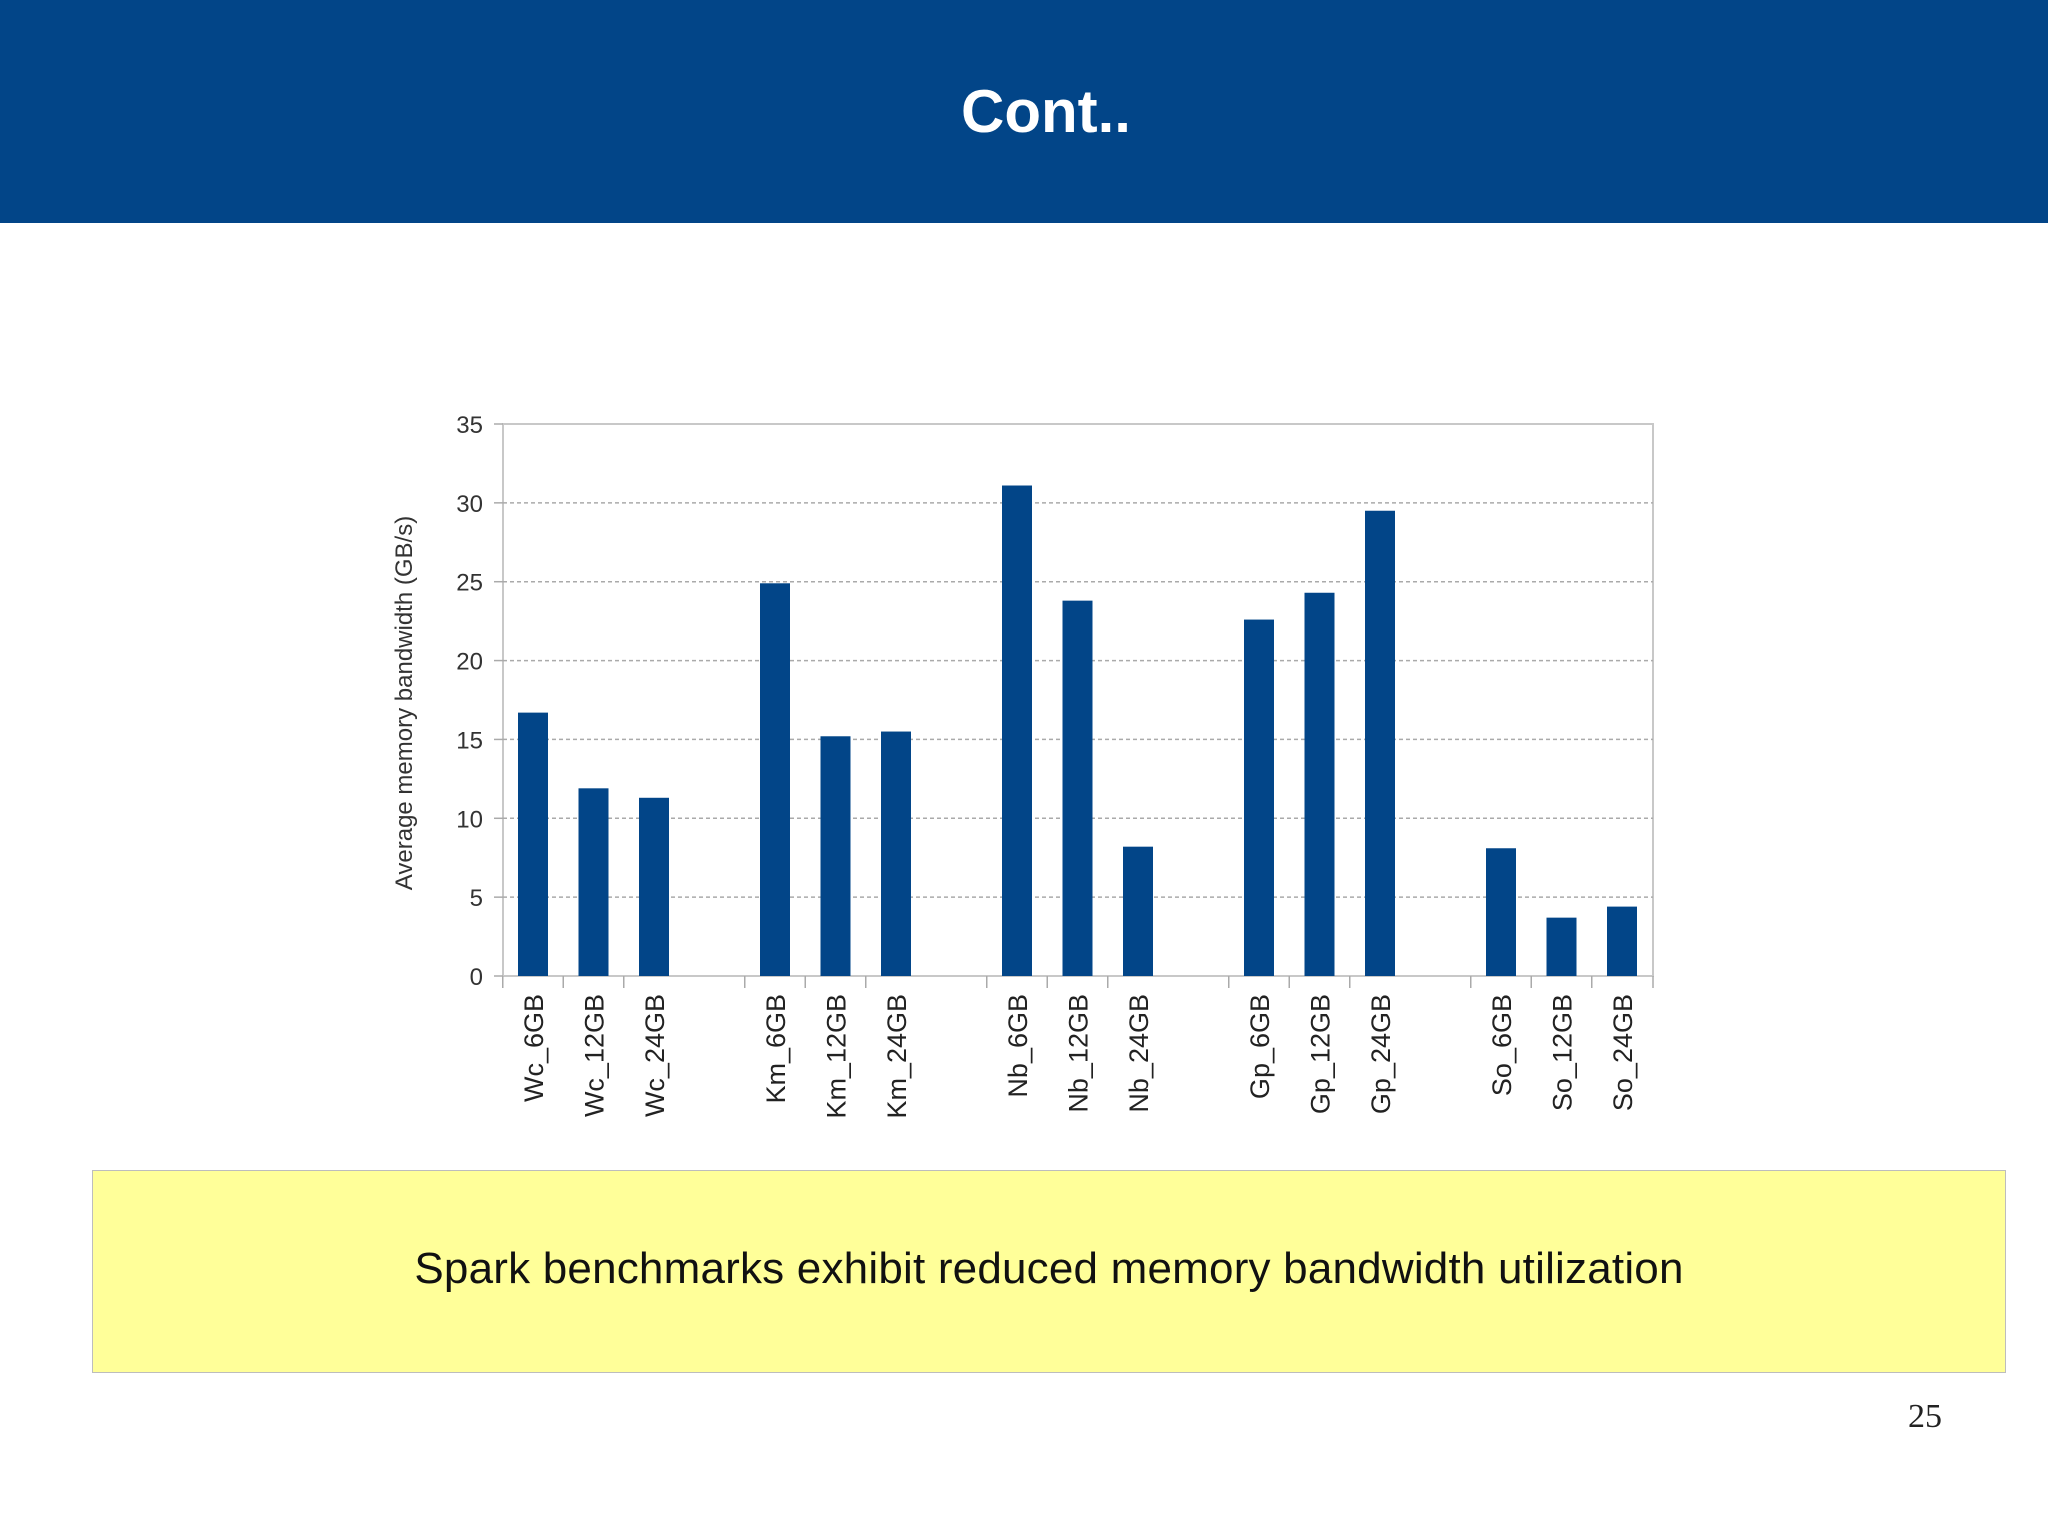 Image resolution: width=2048 pixels, height=1535 pixels. What do you see at coordinates (469, 740) in the screenshot?
I see `y-tick-label: 15` at bounding box center [469, 740].